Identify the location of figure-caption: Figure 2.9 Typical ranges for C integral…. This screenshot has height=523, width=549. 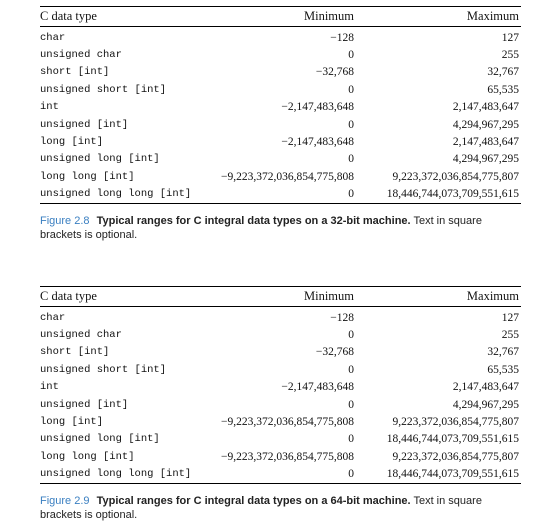
(275, 508).